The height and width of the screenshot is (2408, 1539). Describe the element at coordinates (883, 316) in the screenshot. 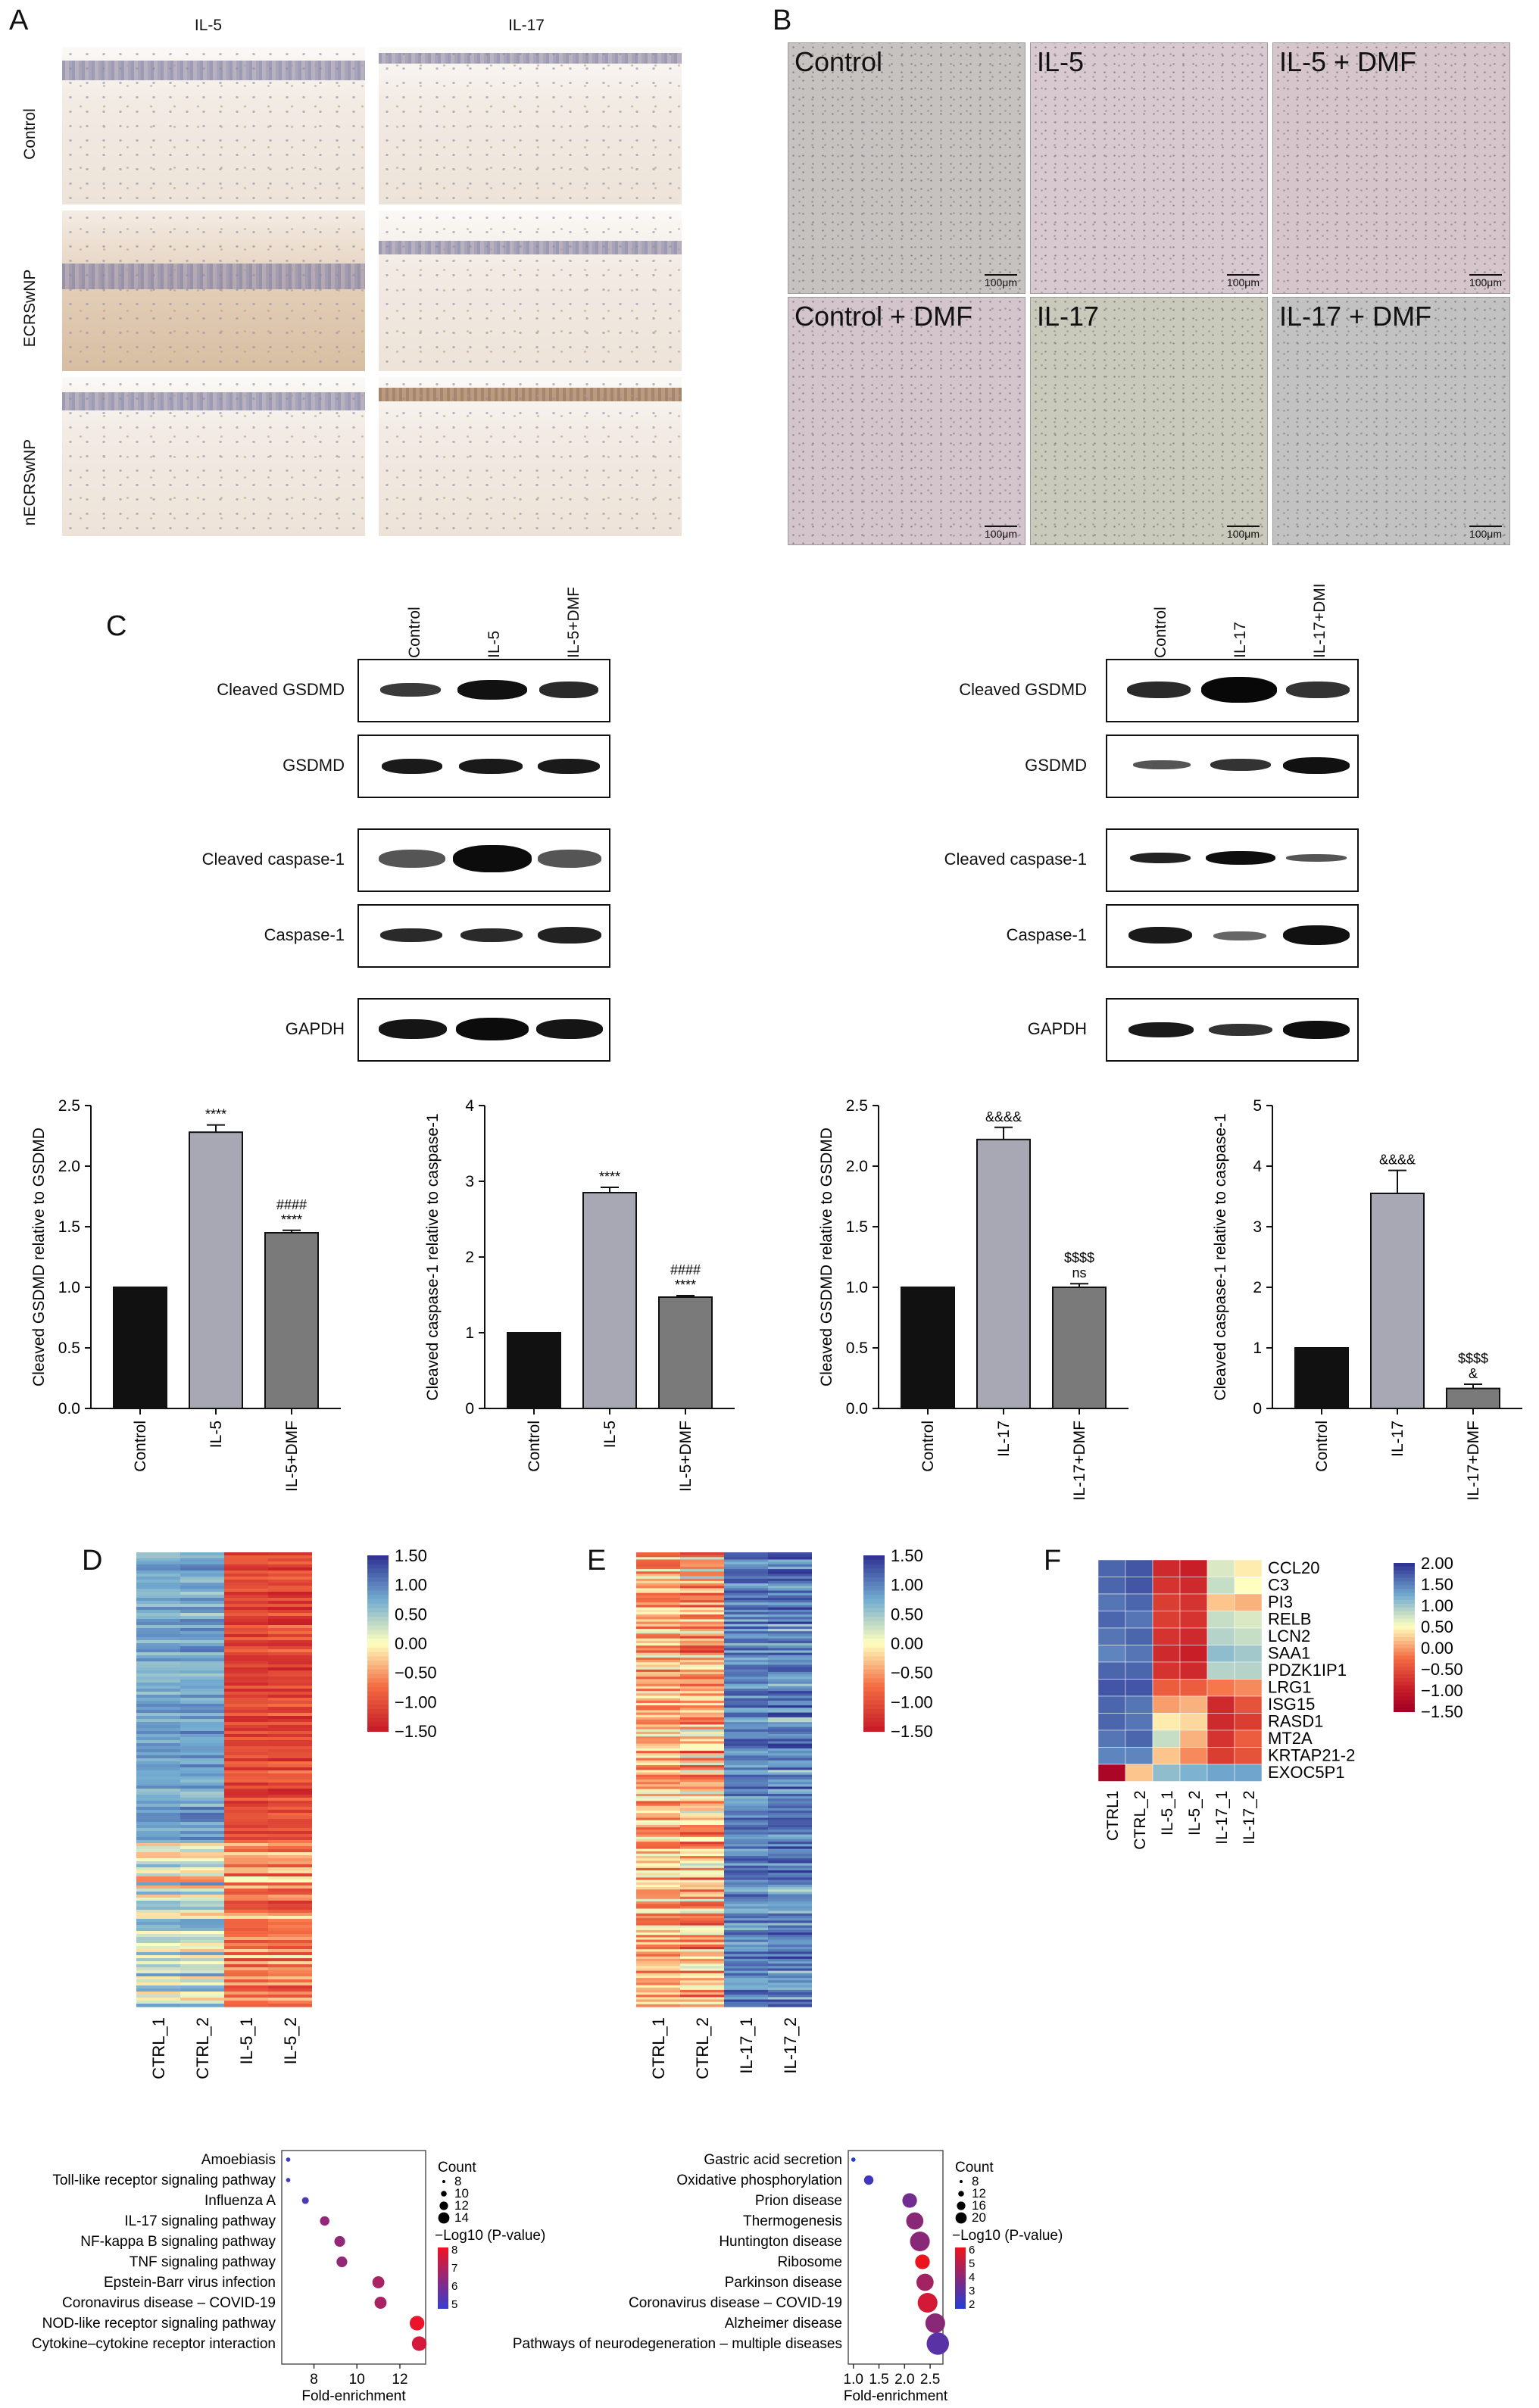

I see `culture-label-control-dmf: Control + DMF` at that location.